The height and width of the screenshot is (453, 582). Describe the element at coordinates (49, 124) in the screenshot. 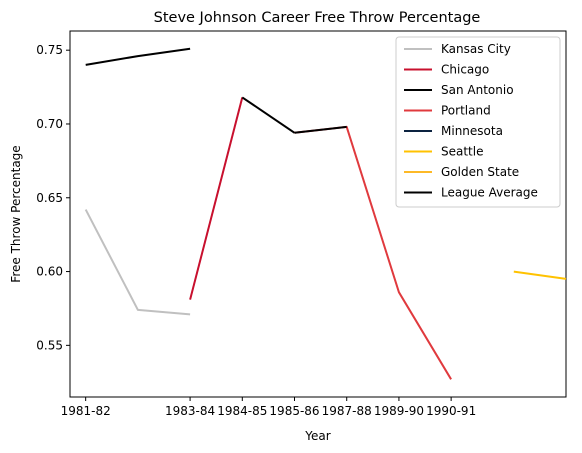

I see `y-tick-label: 0.70` at that location.